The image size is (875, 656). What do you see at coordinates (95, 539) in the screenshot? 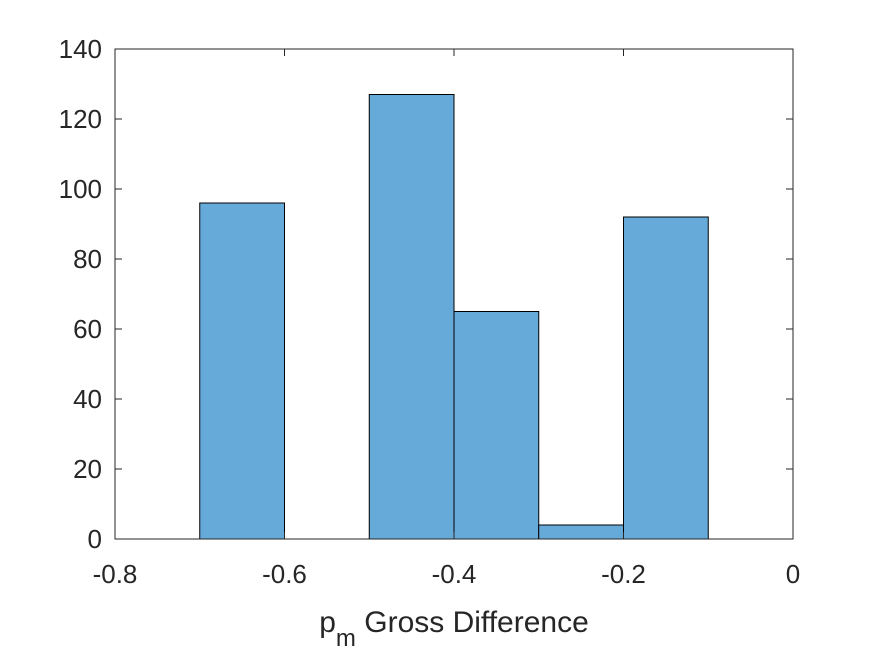
I see `y-tick-label: 0` at bounding box center [95, 539].